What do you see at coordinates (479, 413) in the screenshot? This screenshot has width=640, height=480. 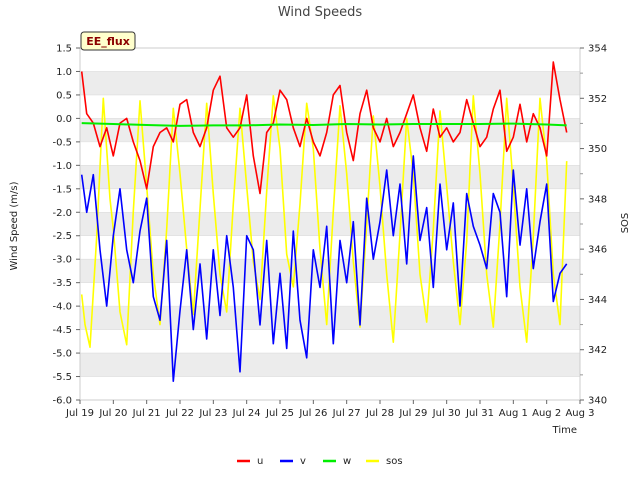 I see `x-tick-label: Jul 31` at bounding box center [479, 413].